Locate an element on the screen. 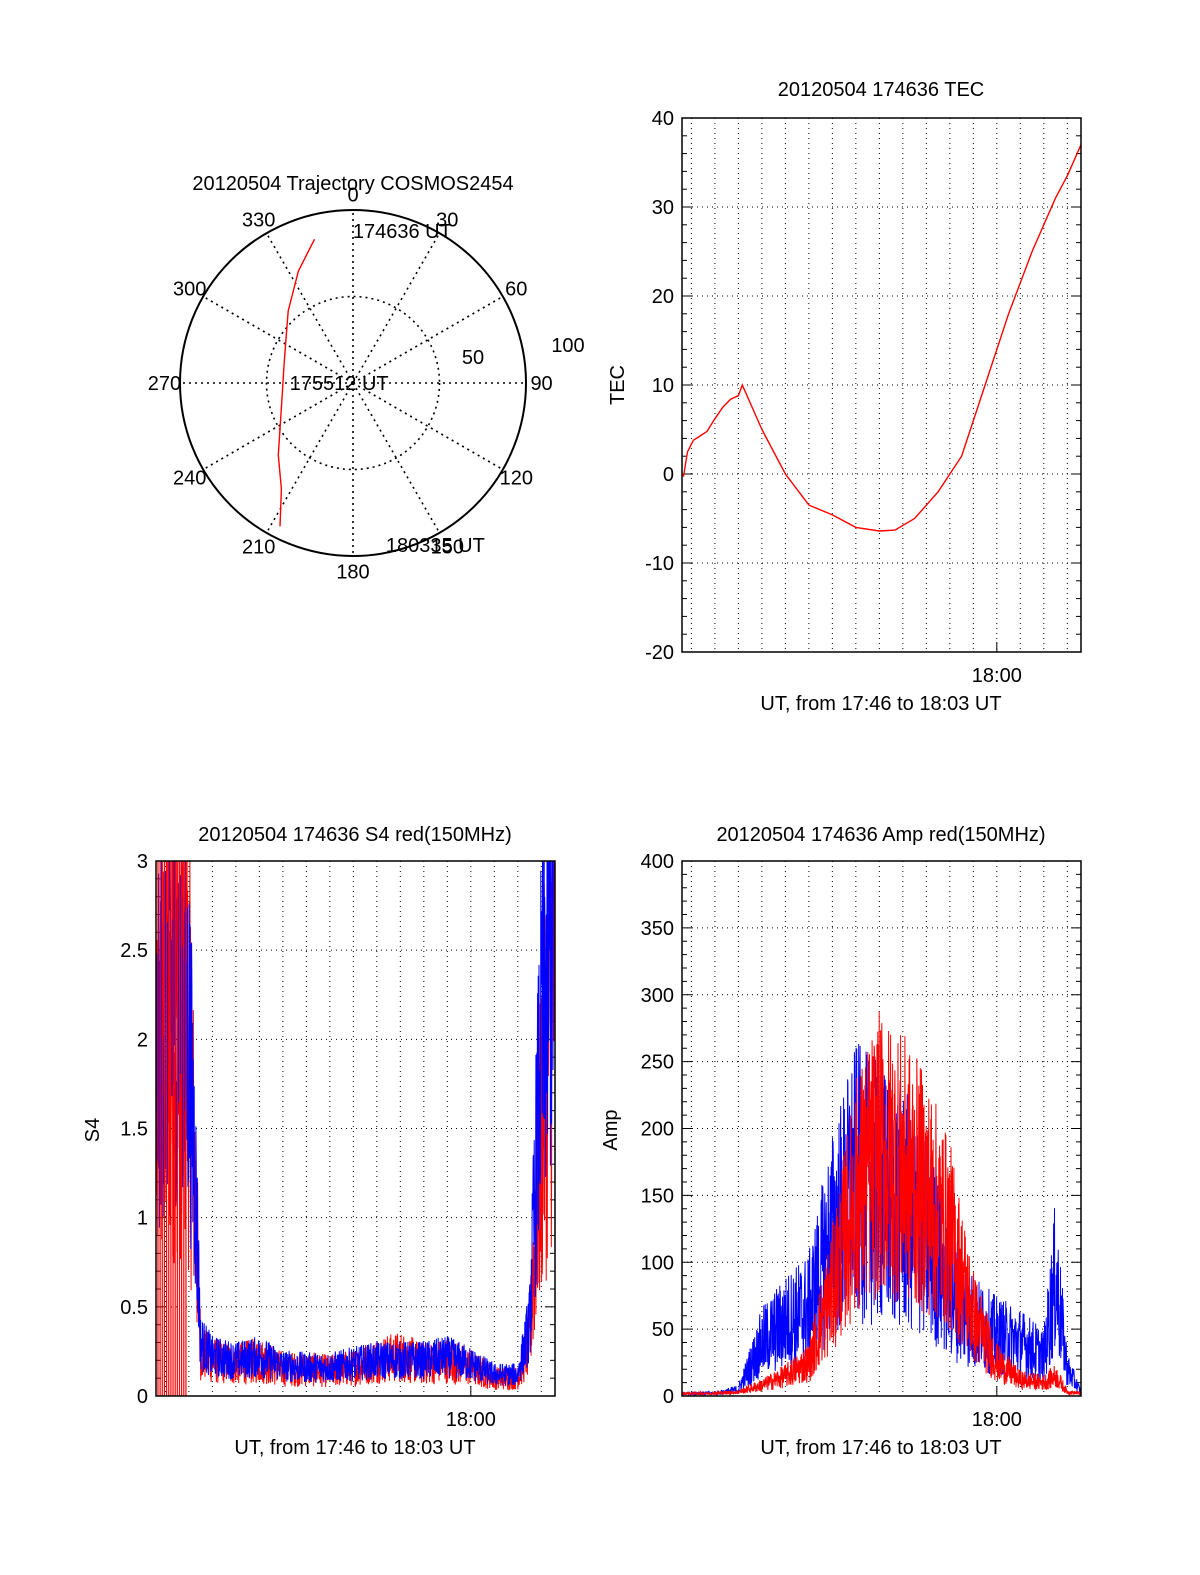 The image size is (1200, 1575). tec-ytick-label: -10 is located at coordinates (659, 564).